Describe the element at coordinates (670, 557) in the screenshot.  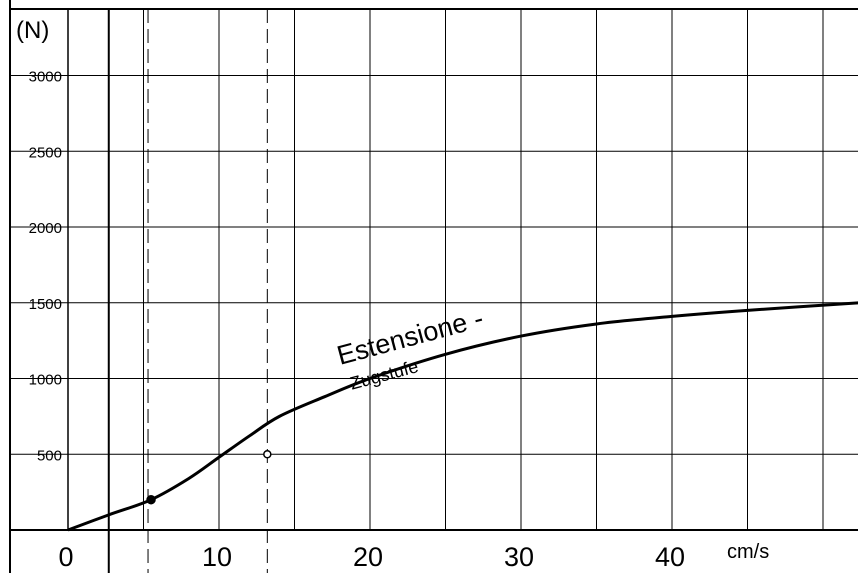
I see `x-tick-label: 40` at that location.